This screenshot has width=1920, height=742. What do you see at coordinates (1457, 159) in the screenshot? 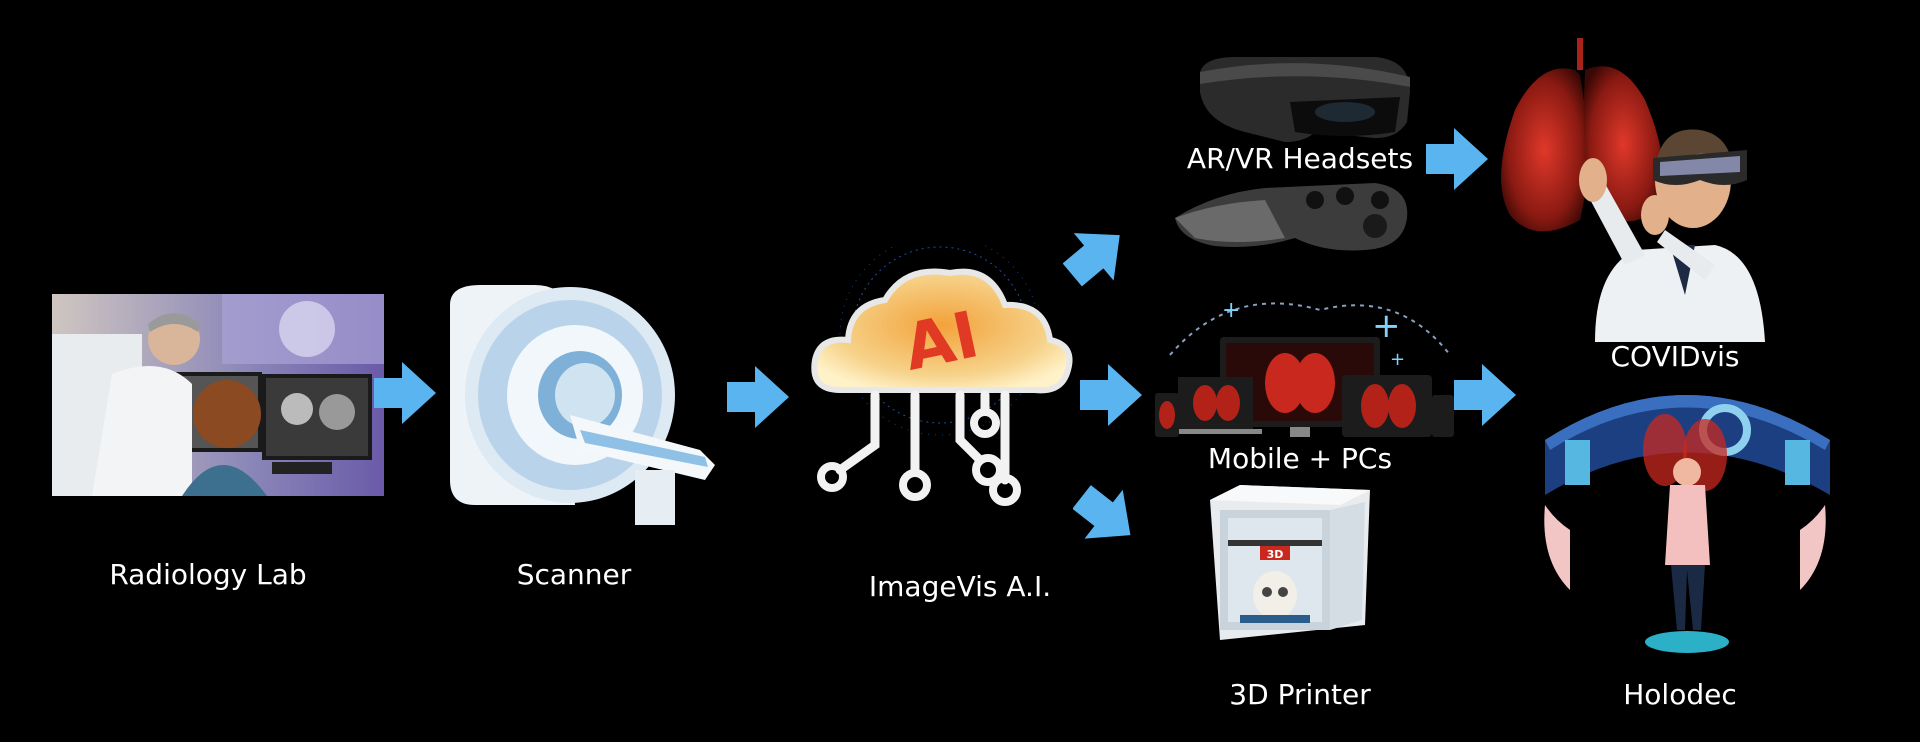
I see `arrow-headsets-to-covidvis` at bounding box center [1457, 159].